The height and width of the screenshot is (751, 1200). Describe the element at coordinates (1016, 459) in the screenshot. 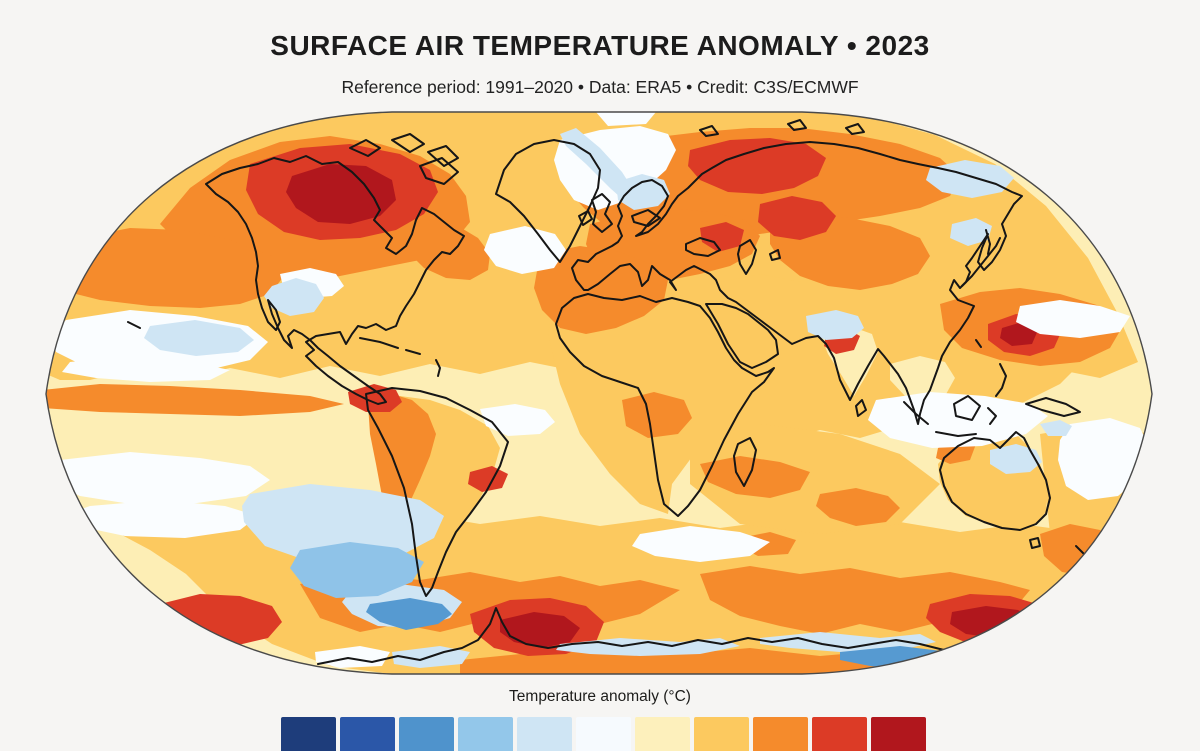

I see `coolspot-central-australia` at that location.